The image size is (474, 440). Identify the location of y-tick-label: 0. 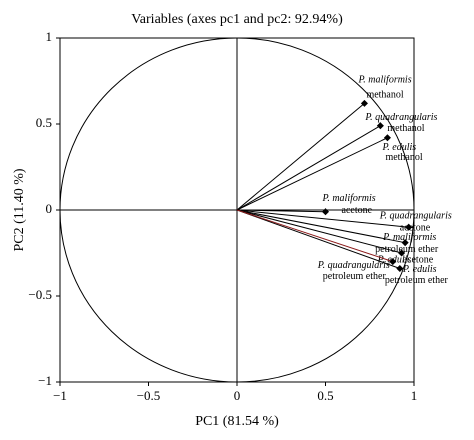
(49, 208).